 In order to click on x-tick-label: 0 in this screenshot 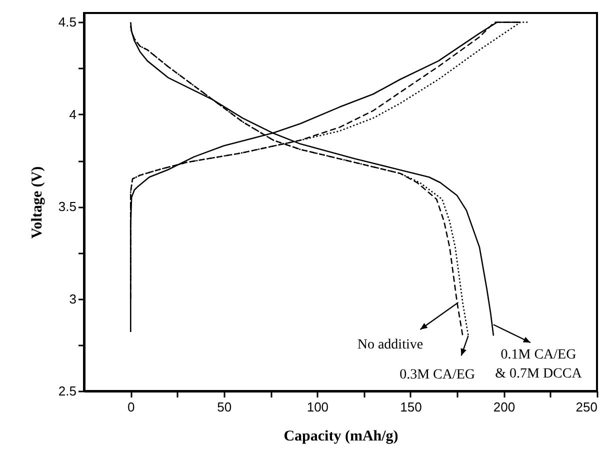, I will do `click(131, 407)`.